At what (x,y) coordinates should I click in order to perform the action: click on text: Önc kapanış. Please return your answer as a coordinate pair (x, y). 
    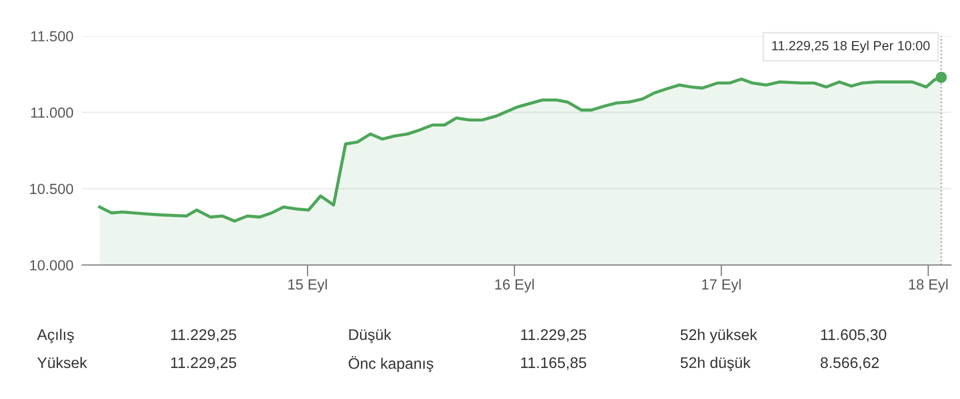
    Looking at the image, I should click on (391, 364).